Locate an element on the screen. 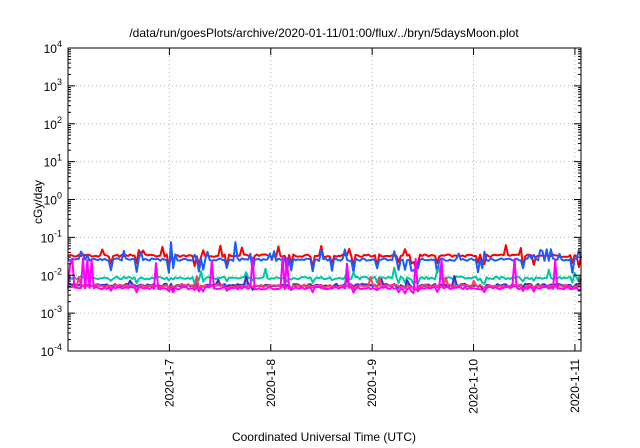 This screenshot has width=640, height=448. y-tick-label: 10¹ is located at coordinates (53, 161).